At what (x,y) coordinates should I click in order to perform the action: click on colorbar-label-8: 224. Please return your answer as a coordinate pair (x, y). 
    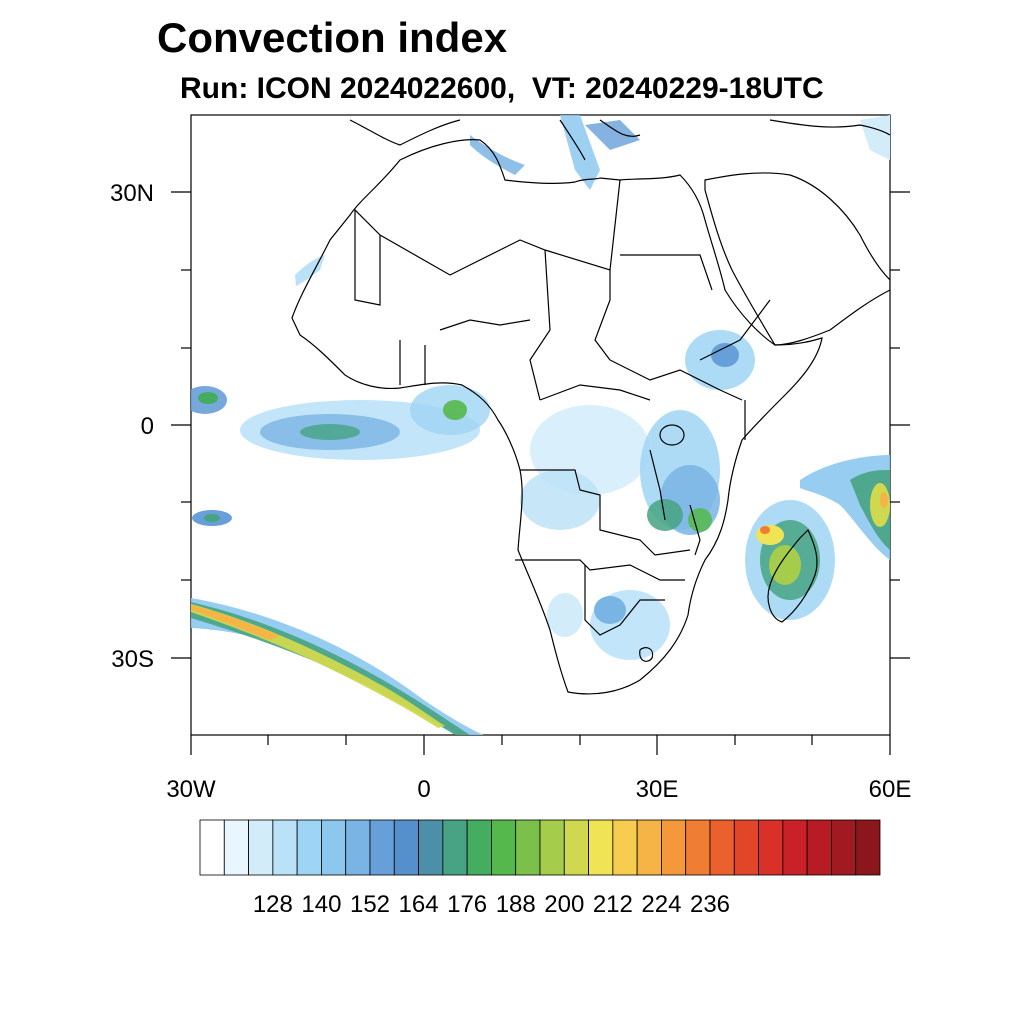
    Looking at the image, I should click on (661, 904).